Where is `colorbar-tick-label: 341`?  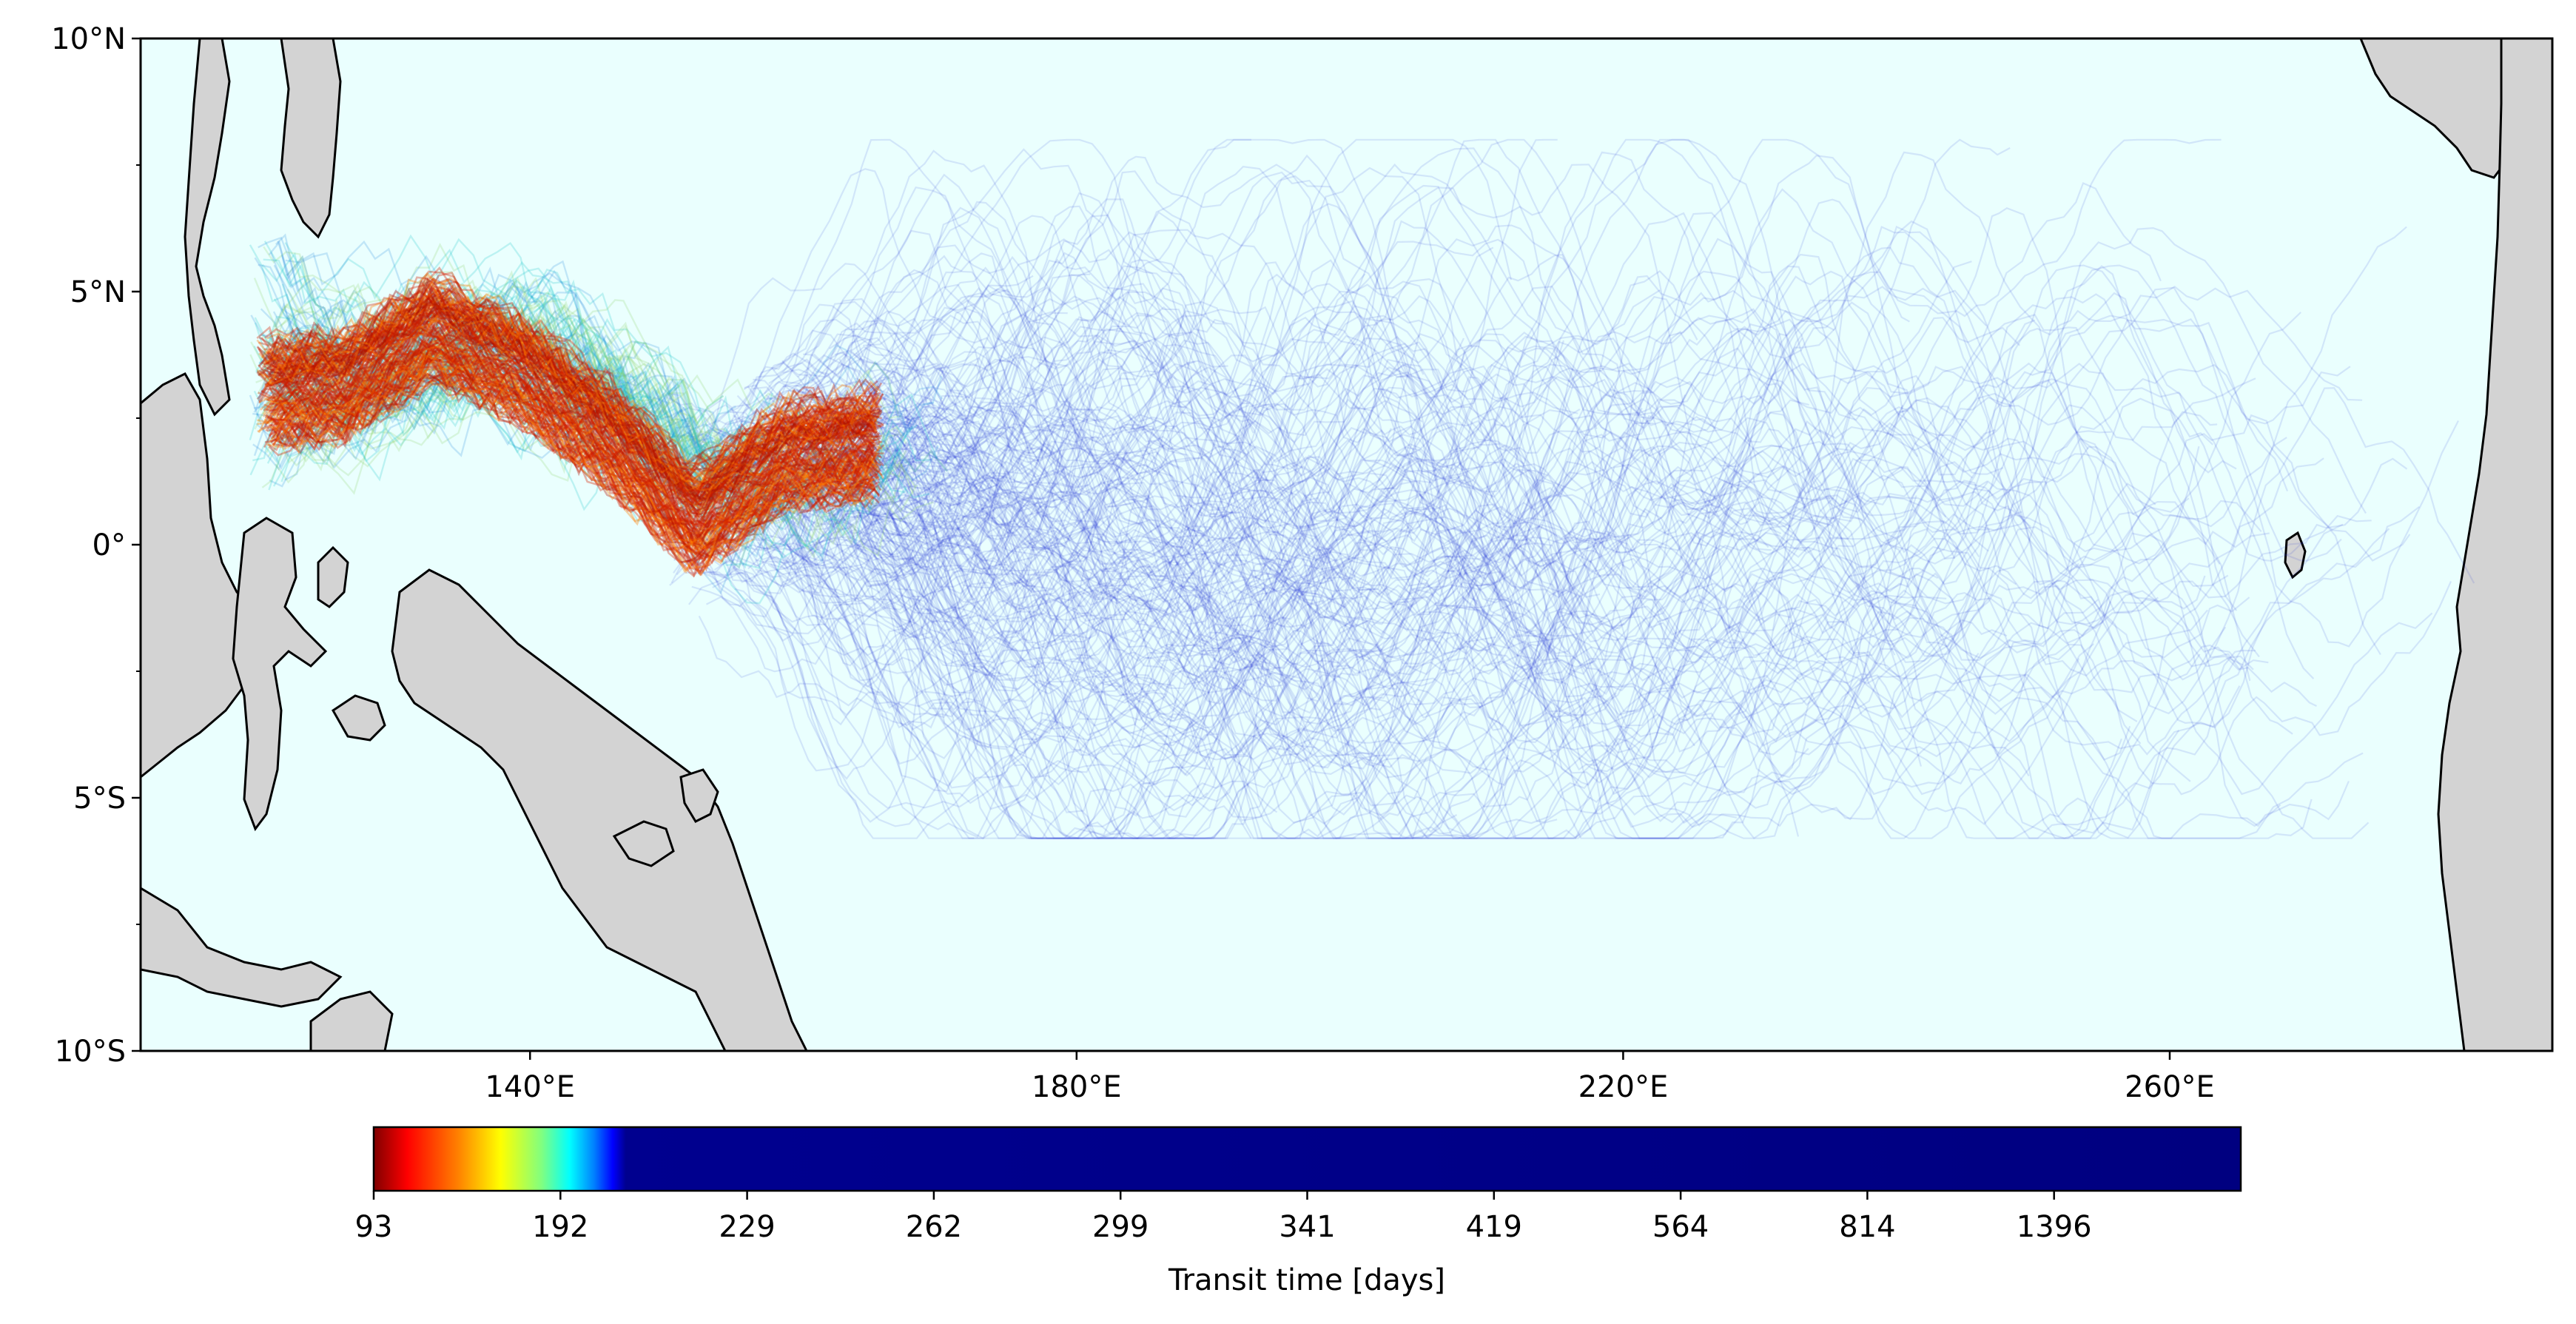
colorbar-tick-label: 341 is located at coordinates (1307, 1227).